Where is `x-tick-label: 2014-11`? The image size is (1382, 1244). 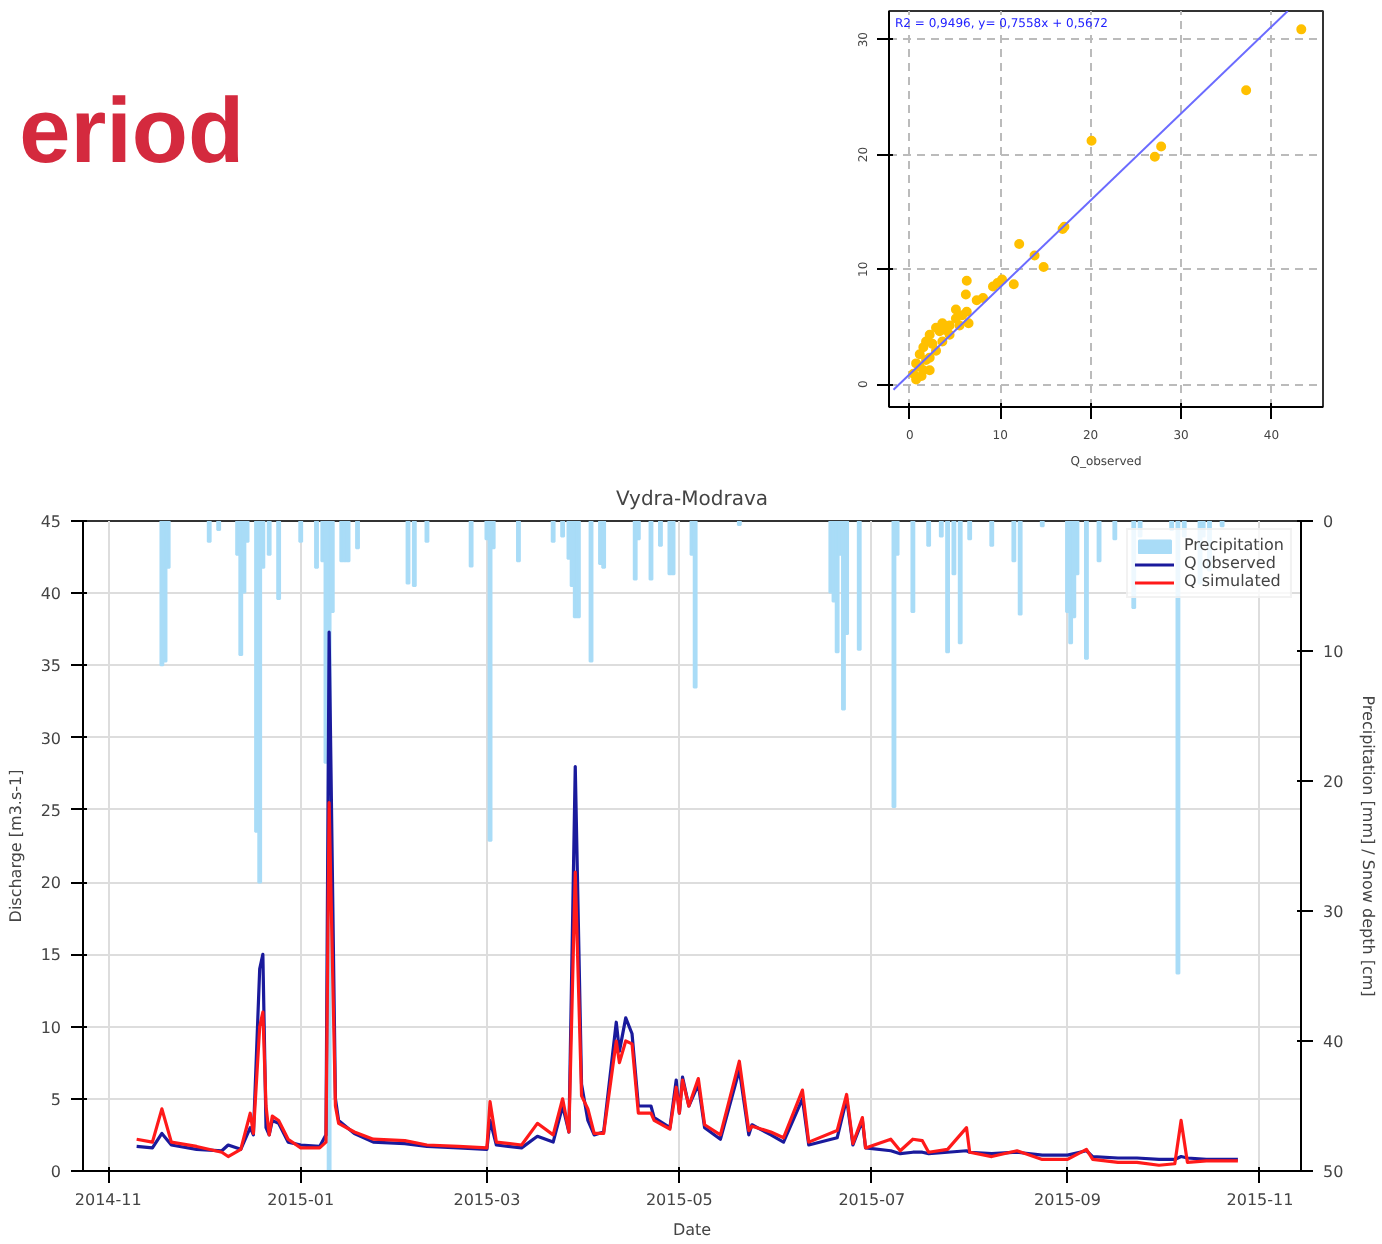 x-tick-label: 2014-11 is located at coordinates (108, 1200).